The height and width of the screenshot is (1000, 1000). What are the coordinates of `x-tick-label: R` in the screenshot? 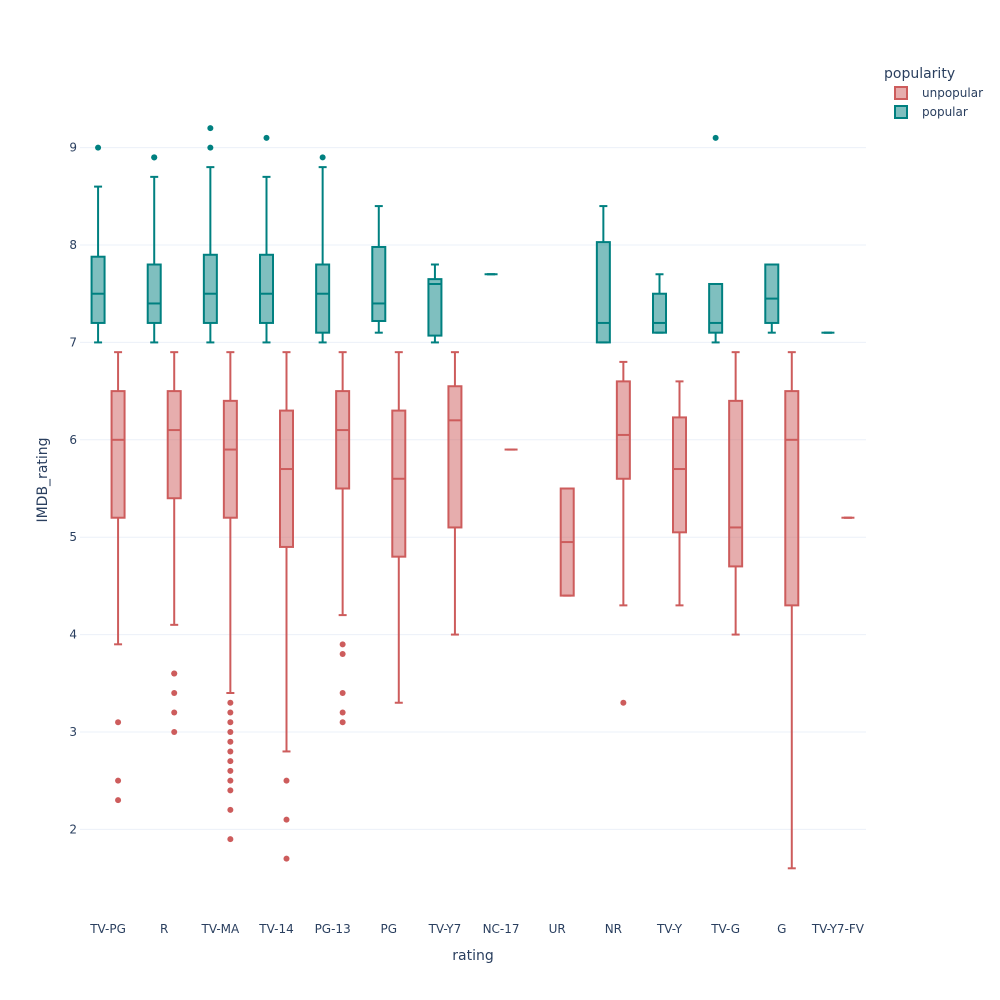 It's located at (164, 929).